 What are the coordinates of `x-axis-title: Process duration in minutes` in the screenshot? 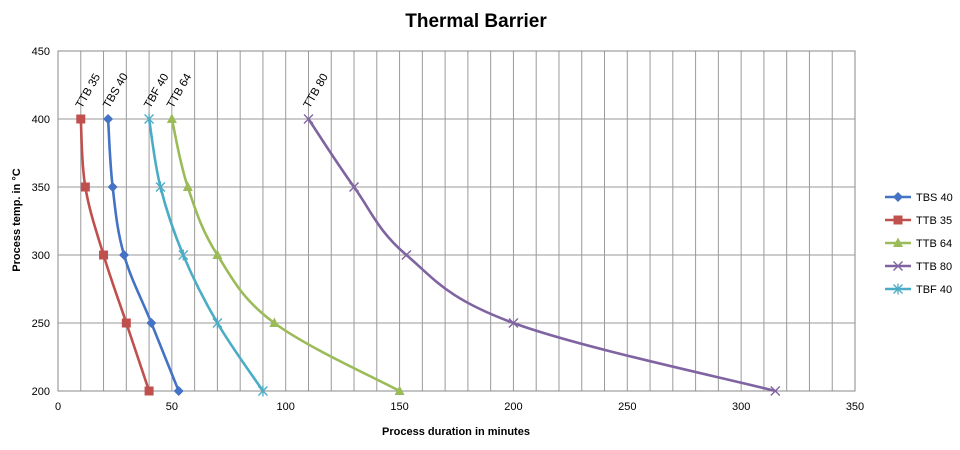 It's located at (456, 432).